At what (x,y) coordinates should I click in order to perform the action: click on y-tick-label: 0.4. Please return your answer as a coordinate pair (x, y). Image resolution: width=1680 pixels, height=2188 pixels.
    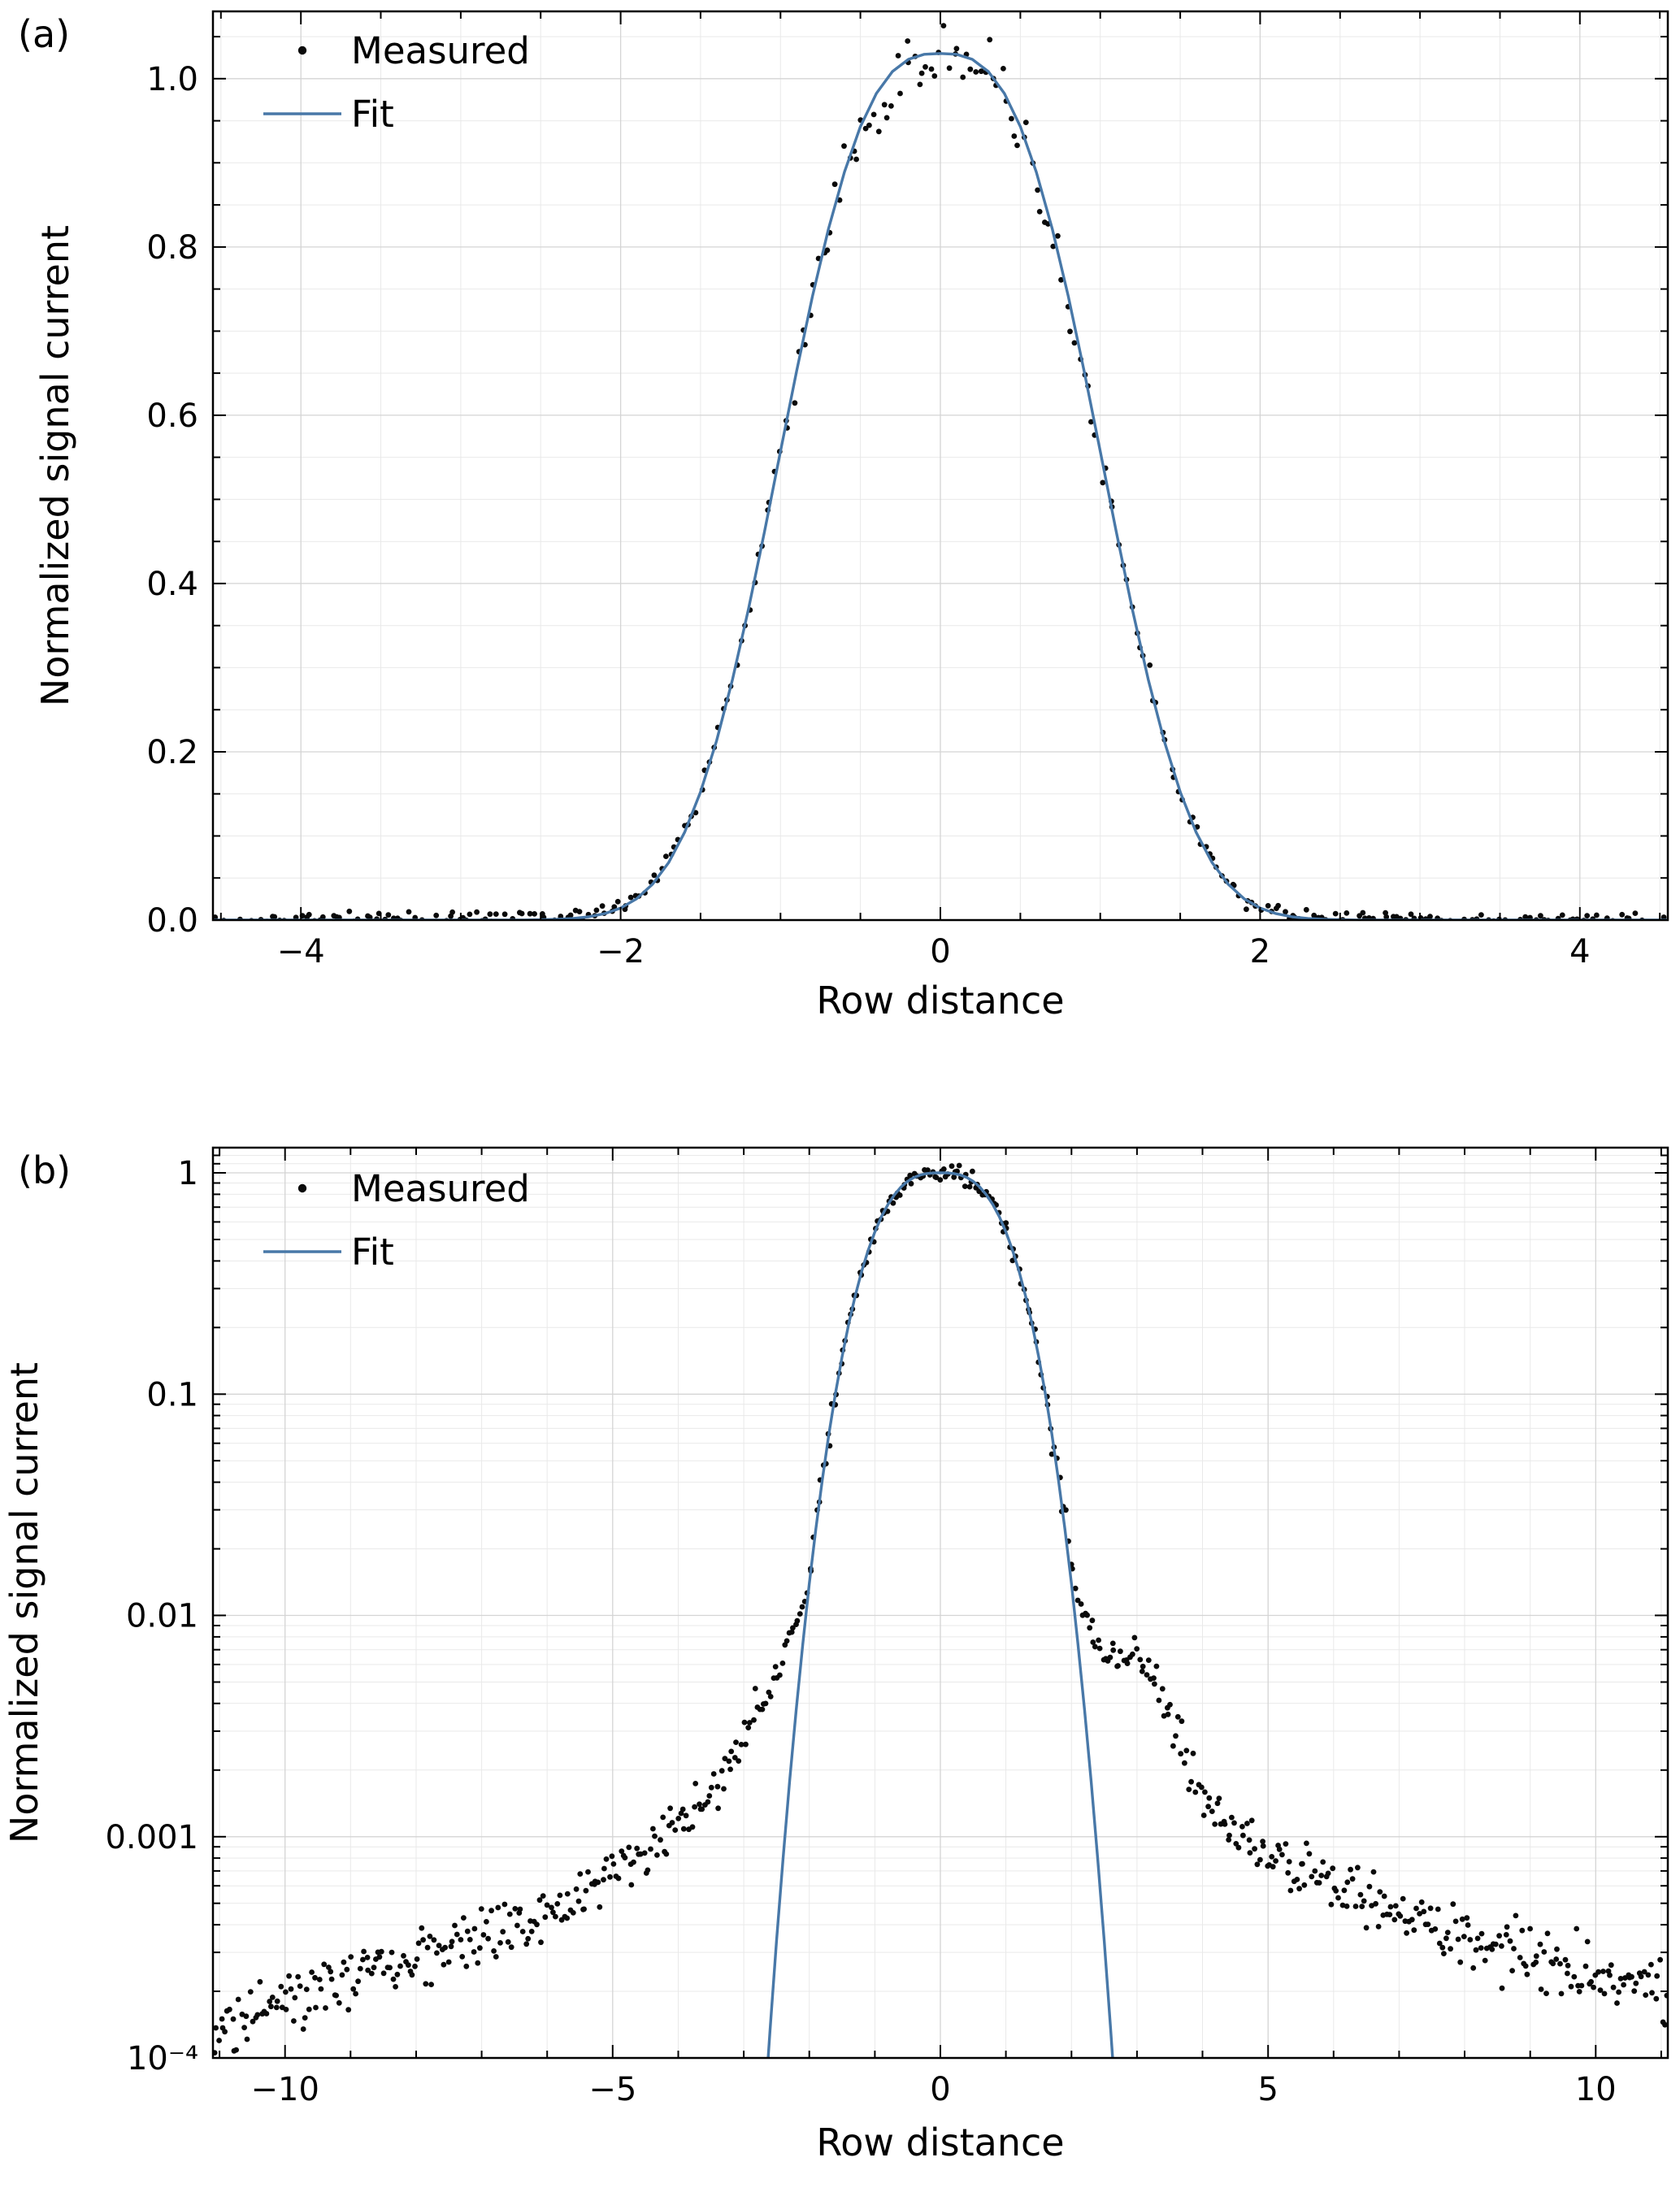
    Looking at the image, I should click on (172, 584).